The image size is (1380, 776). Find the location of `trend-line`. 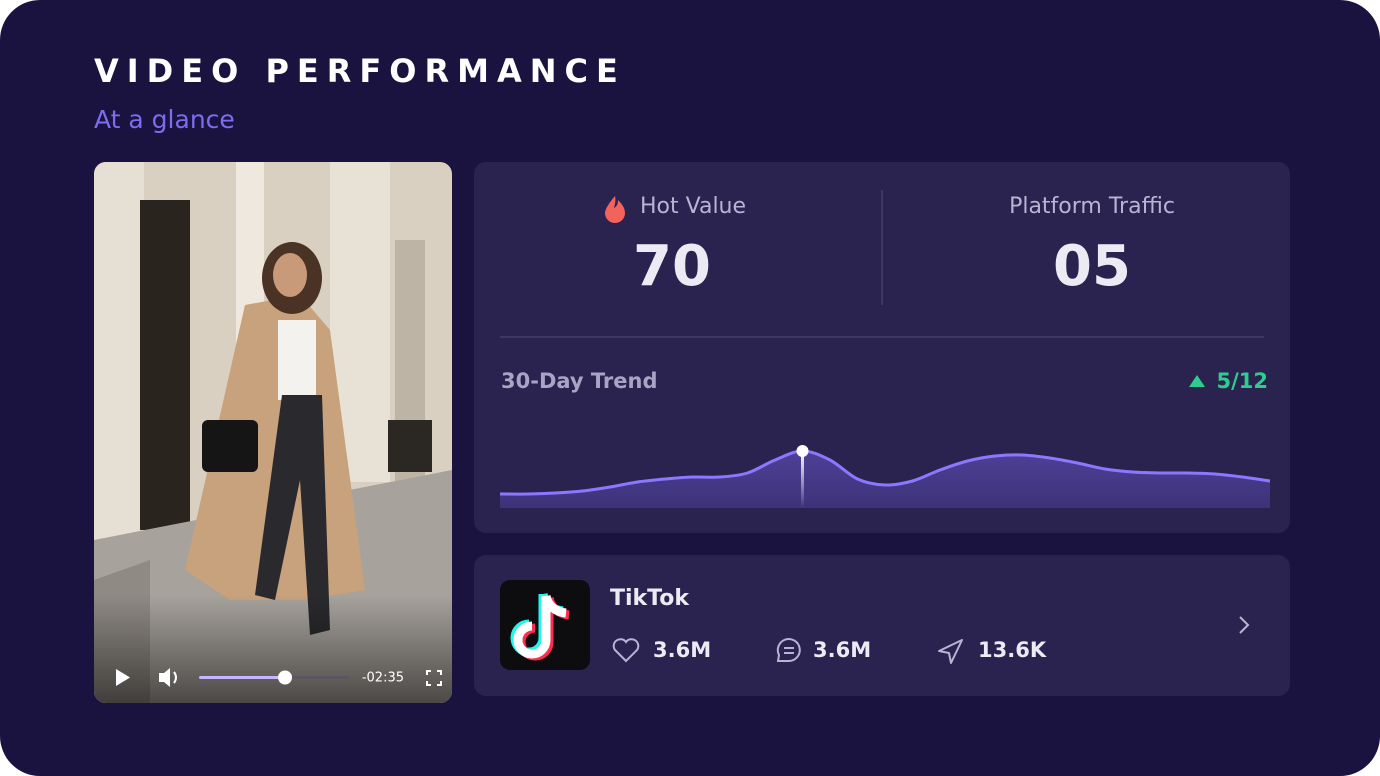

trend-line is located at coordinates (885, 472).